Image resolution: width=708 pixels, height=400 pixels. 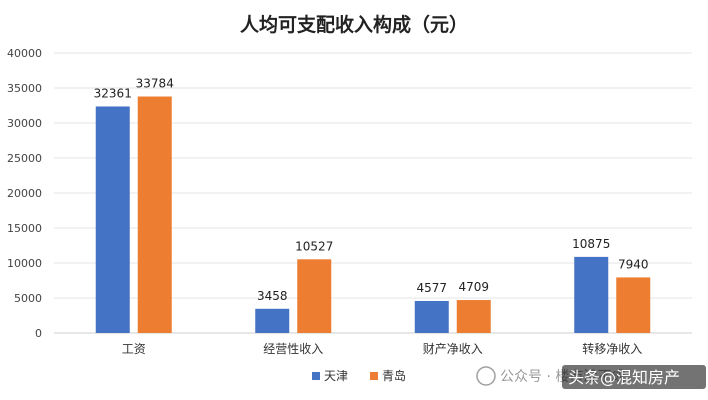 I want to click on y-tick-label: 0, so click(x=38, y=333).